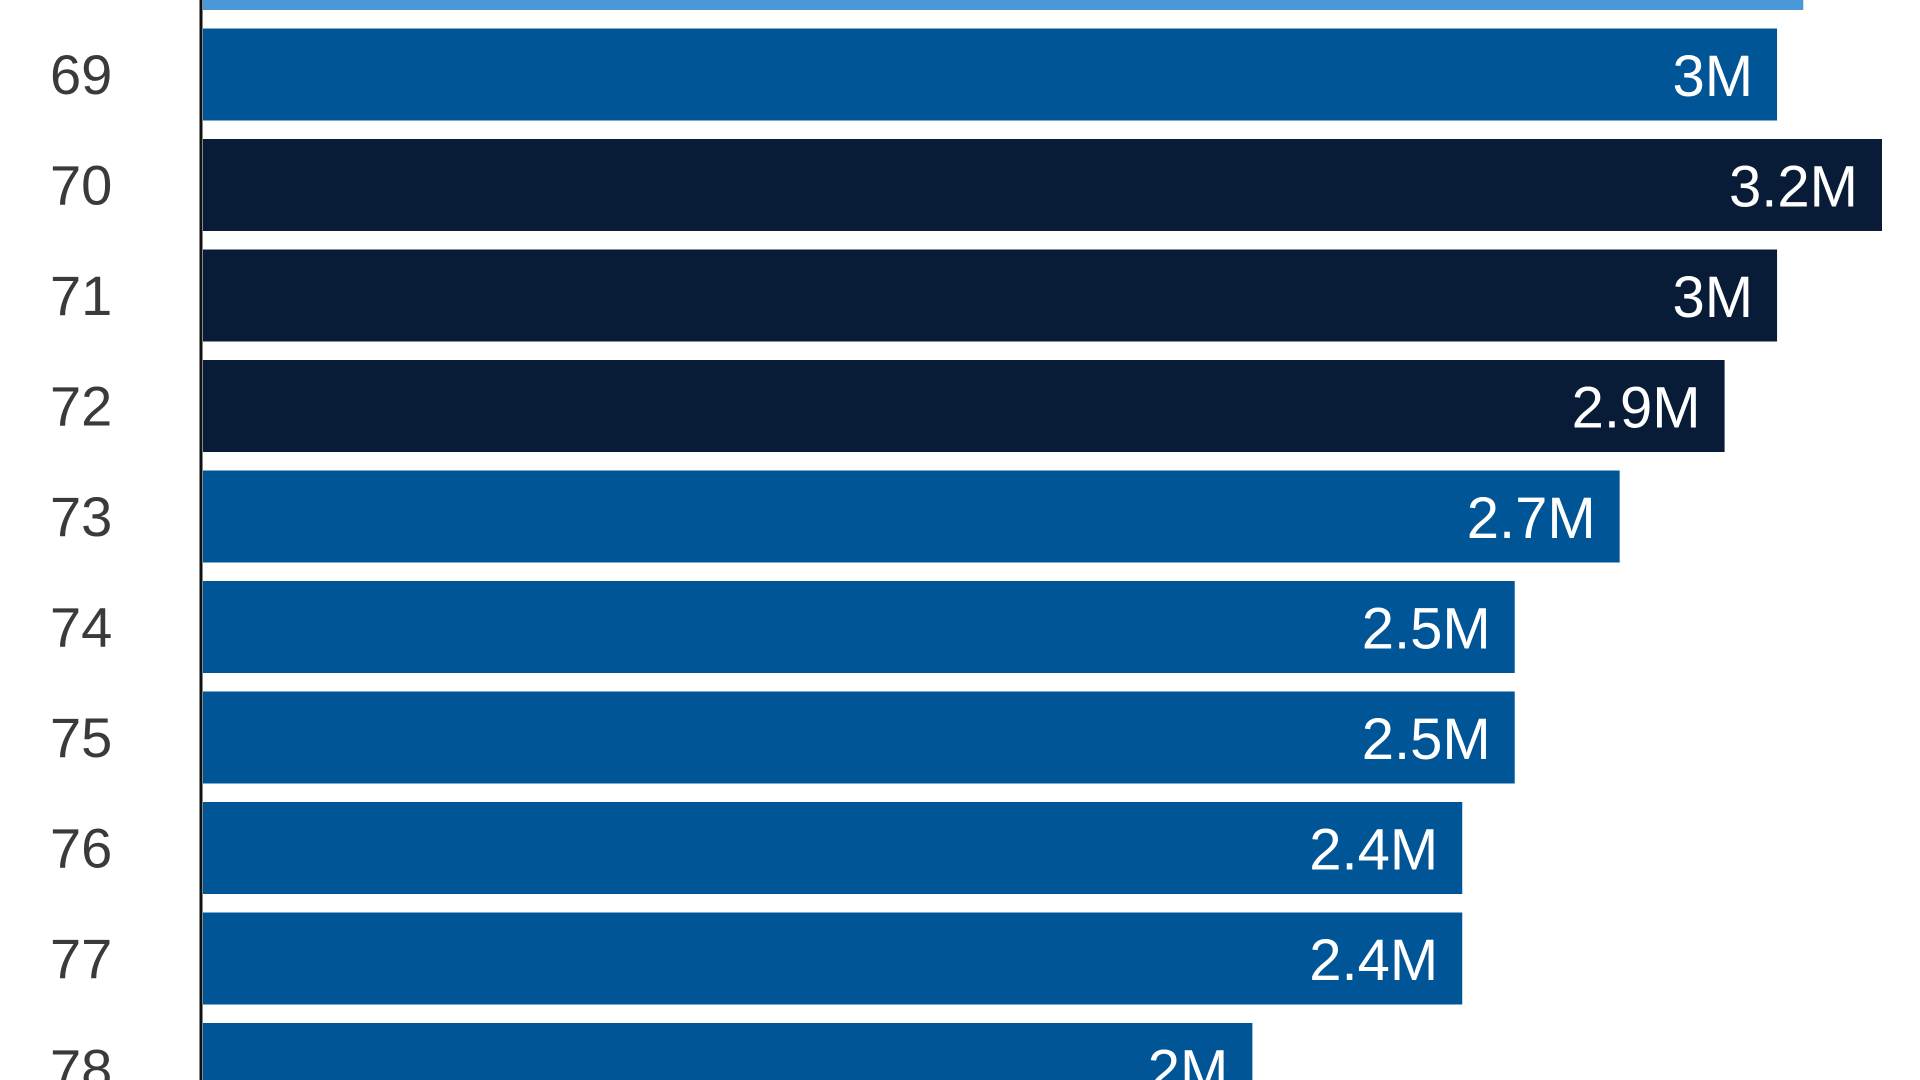  I want to click on tick-label-69: 69, so click(81, 74).